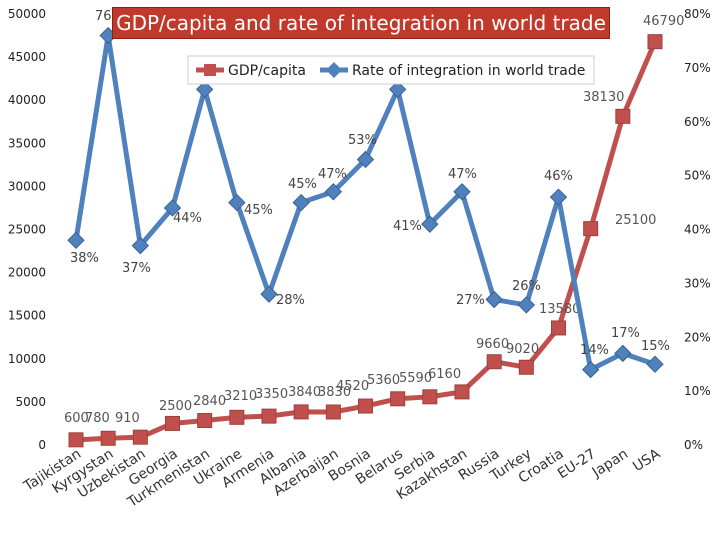 The height and width of the screenshot is (540, 720). What do you see at coordinates (334, 392) in the screenshot?
I see `gdp-data-label: 3830` at bounding box center [334, 392].